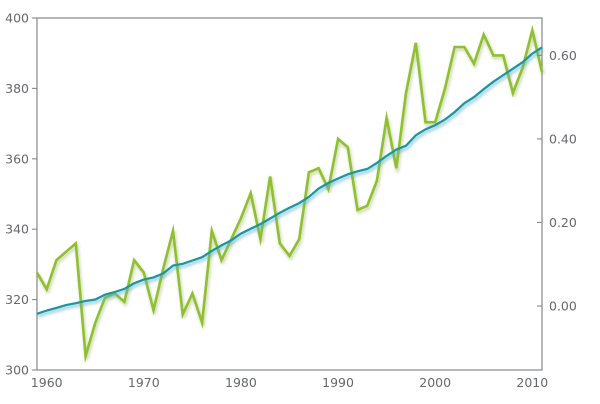 Image resolution: width=600 pixels, height=404 pixels. I want to click on right-tick-label: 0.40, so click(563, 138).